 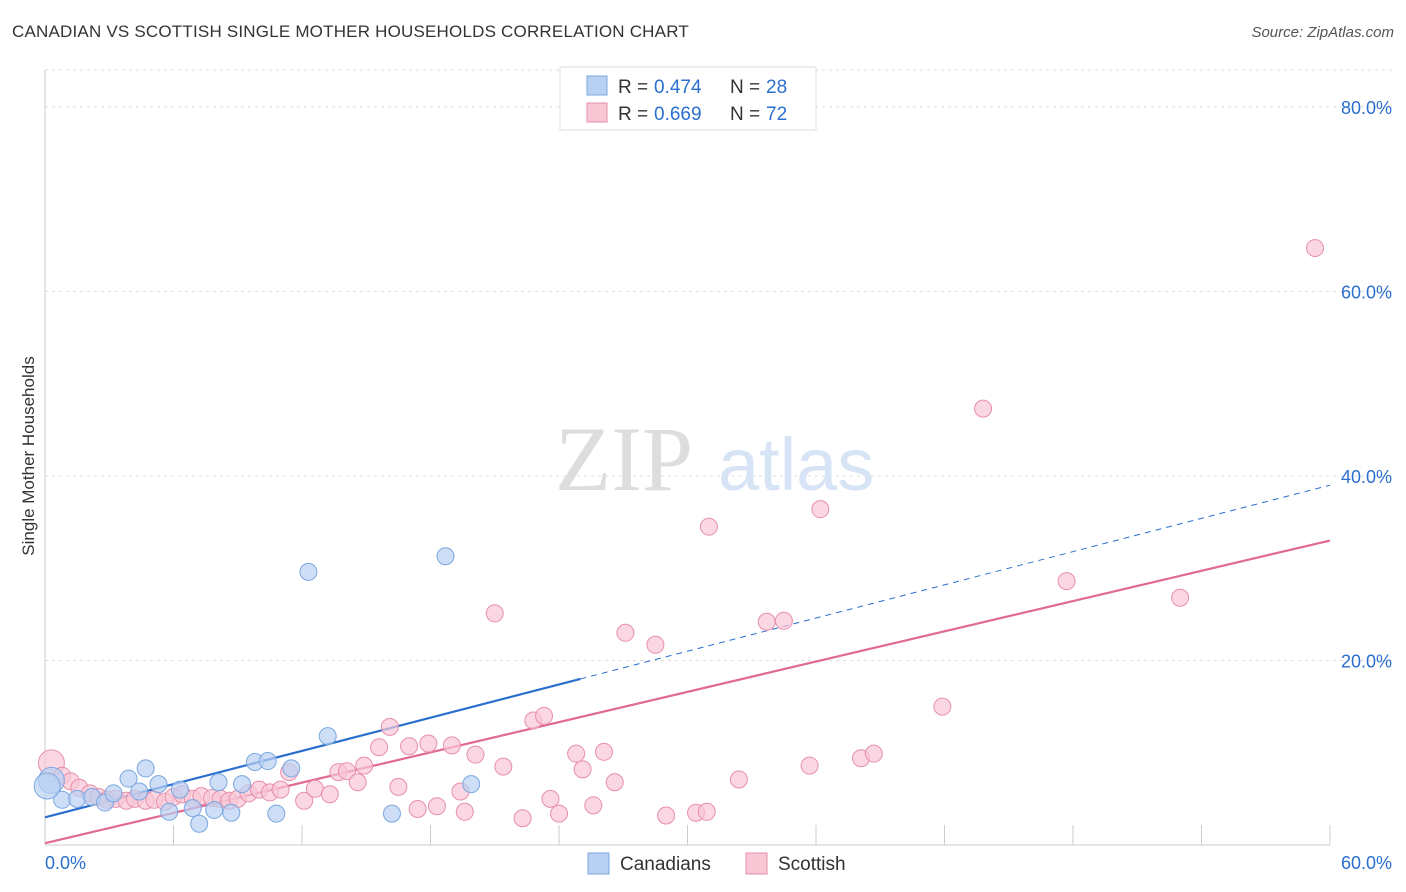 I want to click on stats-n-value-scottish: 72, so click(x=776, y=114).